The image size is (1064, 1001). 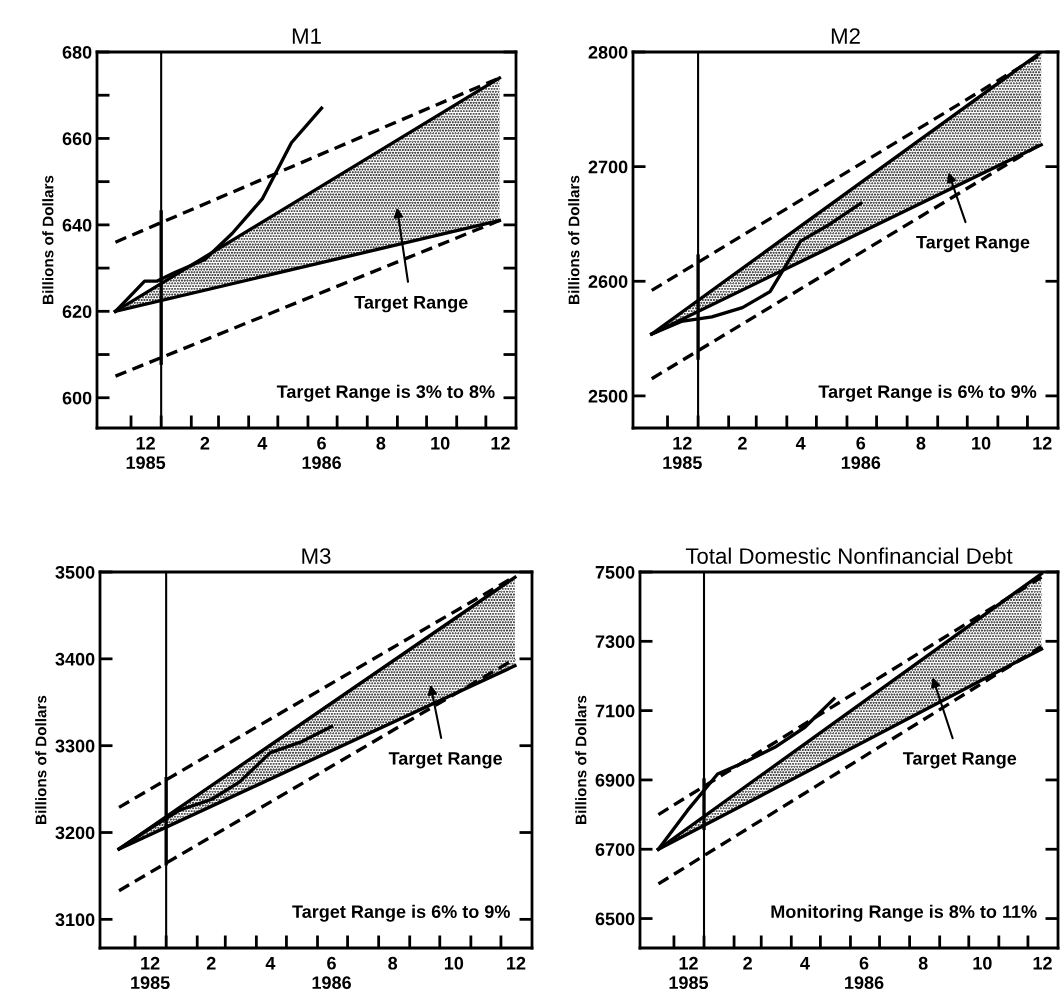 I want to click on y-tick-label: 6700, so click(x=615, y=849).